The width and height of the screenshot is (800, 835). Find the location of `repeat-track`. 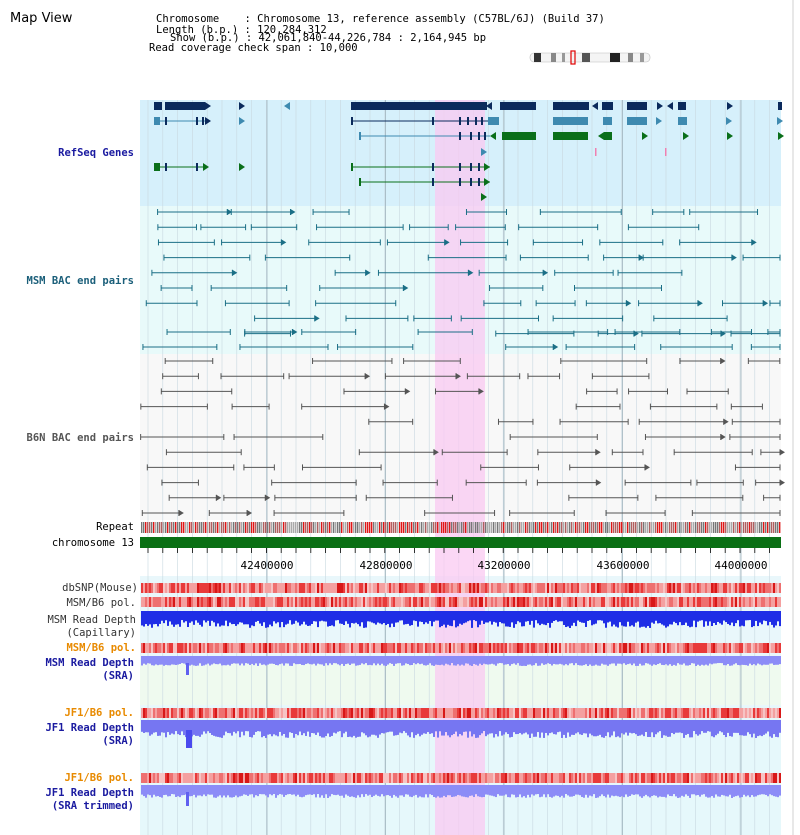

repeat-track is located at coordinates (461, 527).